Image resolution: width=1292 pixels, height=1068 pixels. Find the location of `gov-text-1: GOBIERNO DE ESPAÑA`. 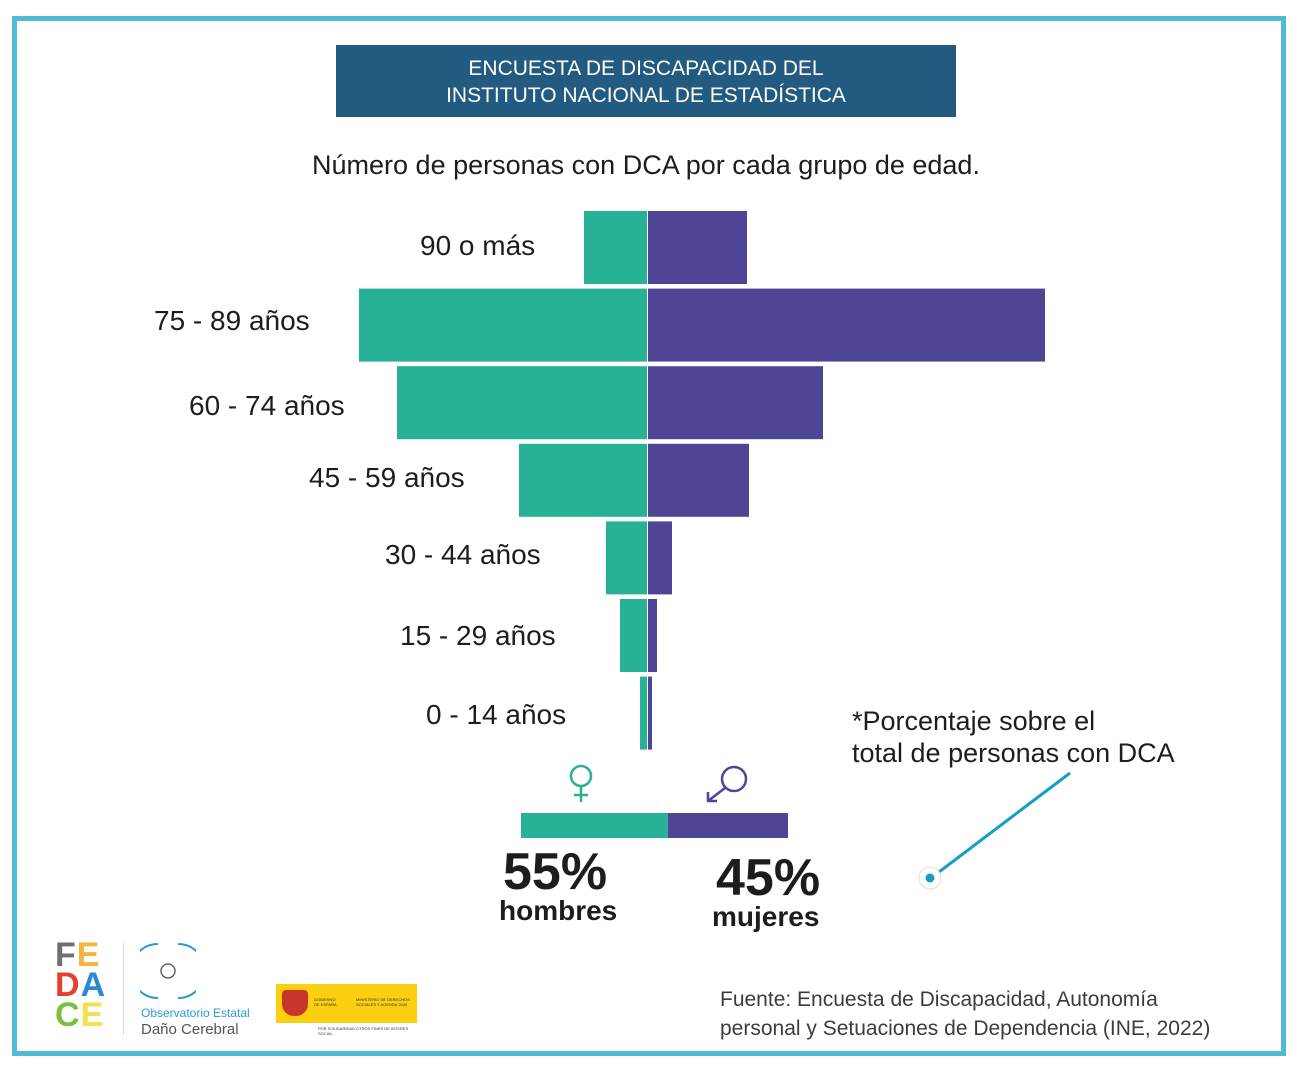

gov-text-1: GOBIERNO DE ESPAÑA is located at coordinates (325, 1002).